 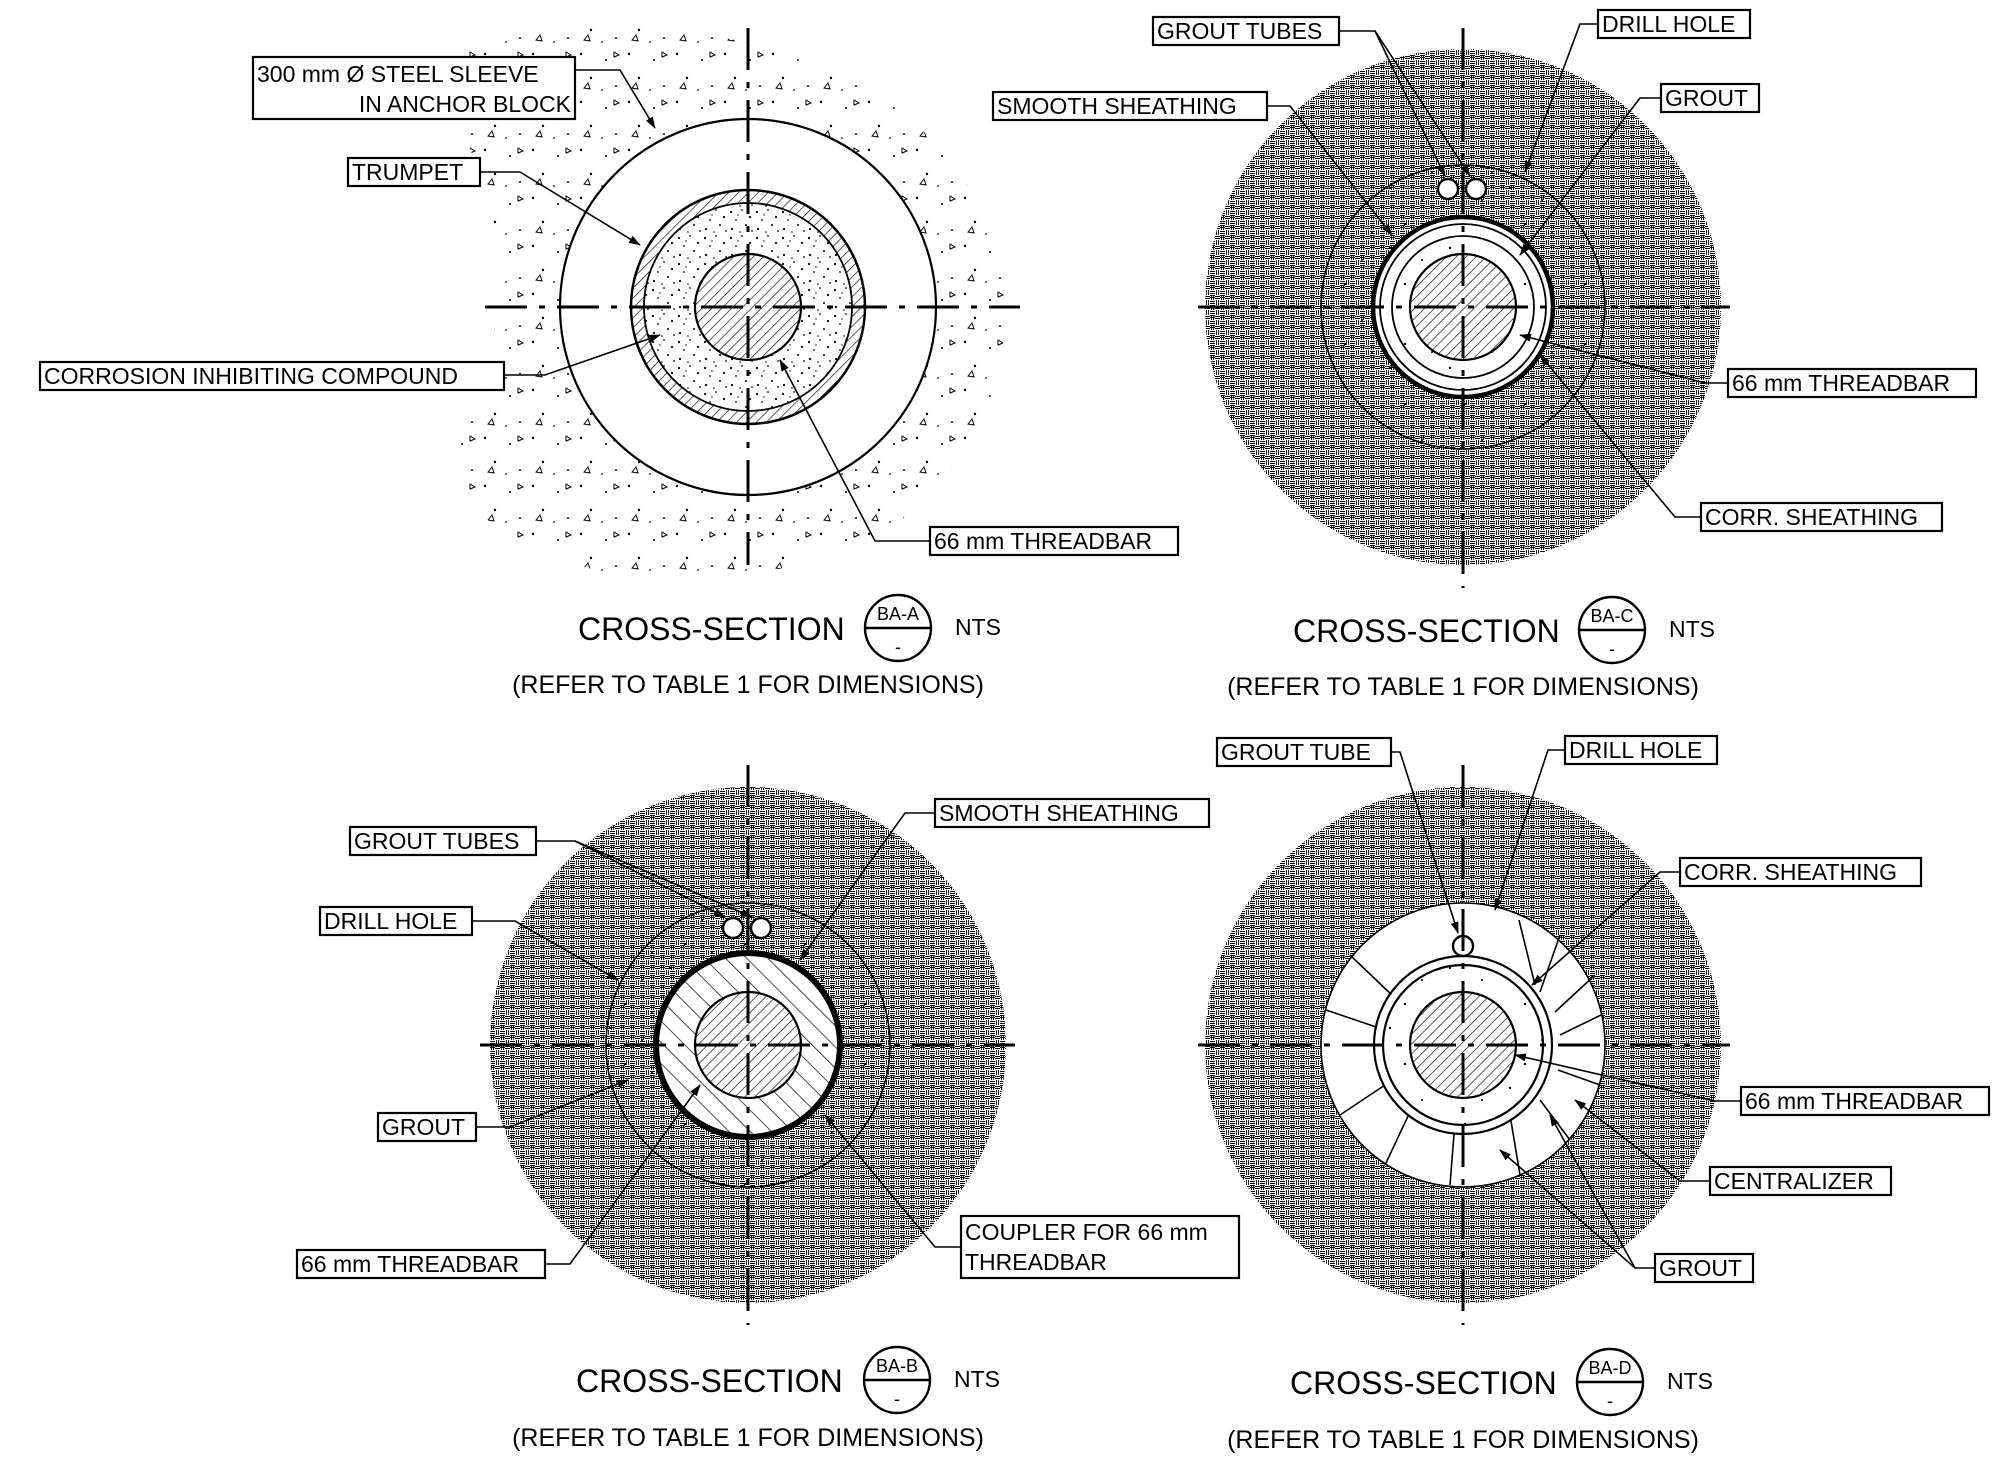 I want to click on scale-c: NTS, so click(x=1692, y=629).